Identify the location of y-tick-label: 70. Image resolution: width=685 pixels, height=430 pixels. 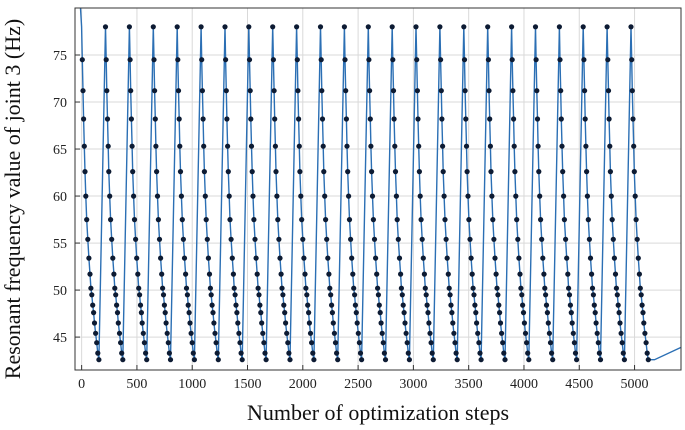
(60, 103).